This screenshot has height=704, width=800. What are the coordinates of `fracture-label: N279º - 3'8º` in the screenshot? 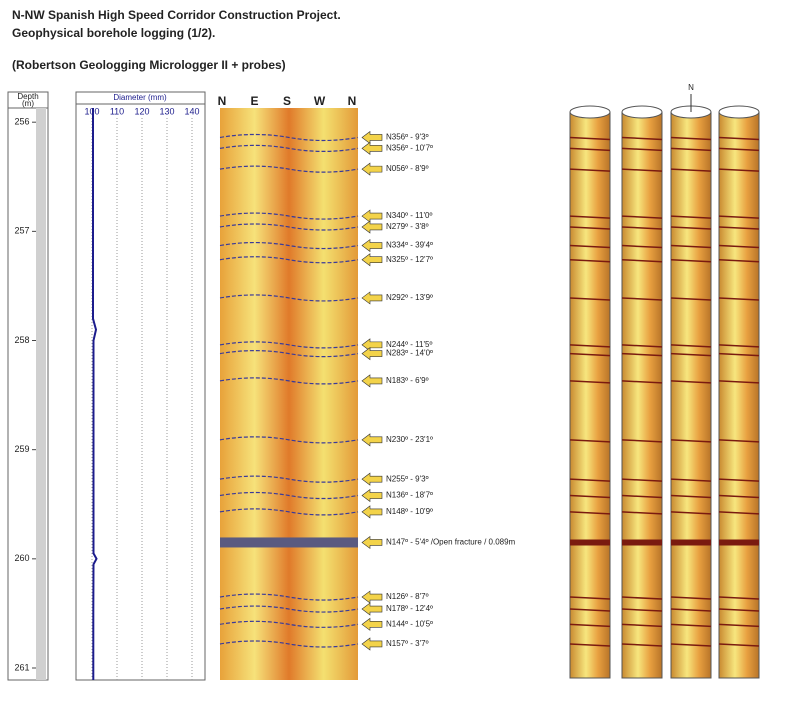 It's located at (407, 226).